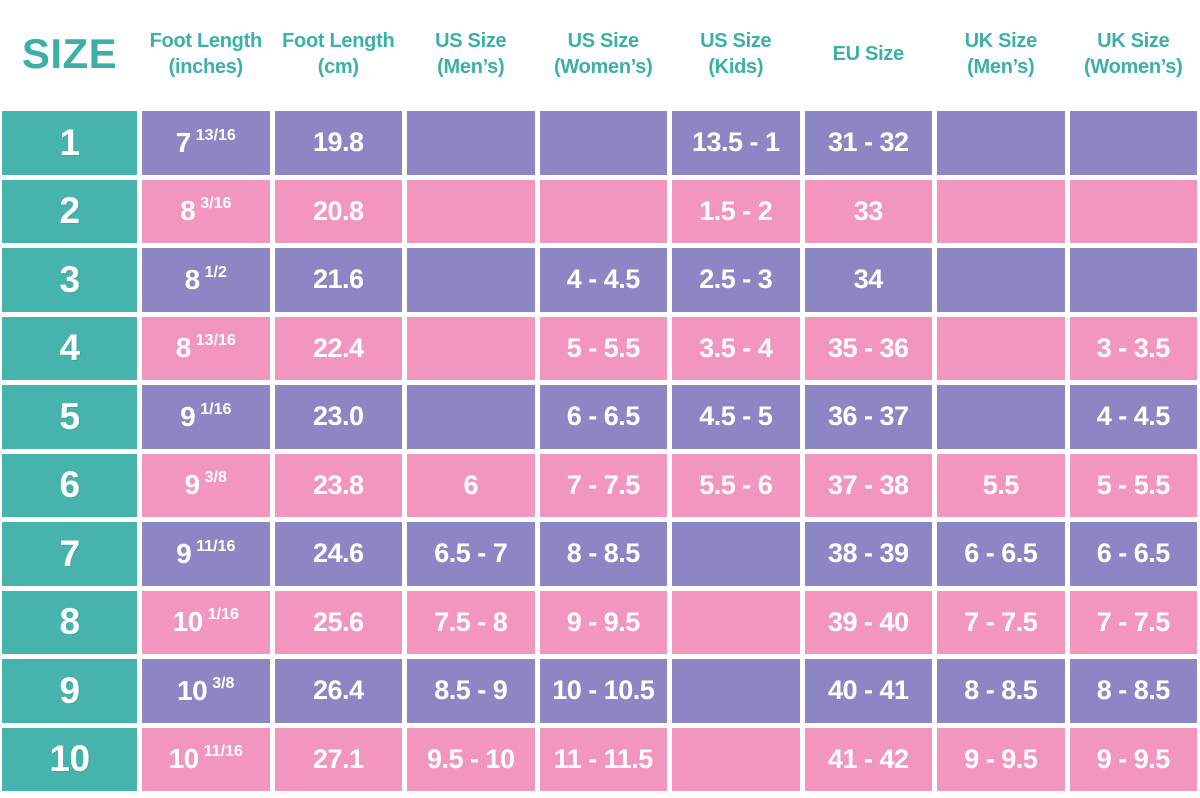  What do you see at coordinates (338, 280) in the screenshot?
I see `cell-foot-length-cm: 21.6` at bounding box center [338, 280].